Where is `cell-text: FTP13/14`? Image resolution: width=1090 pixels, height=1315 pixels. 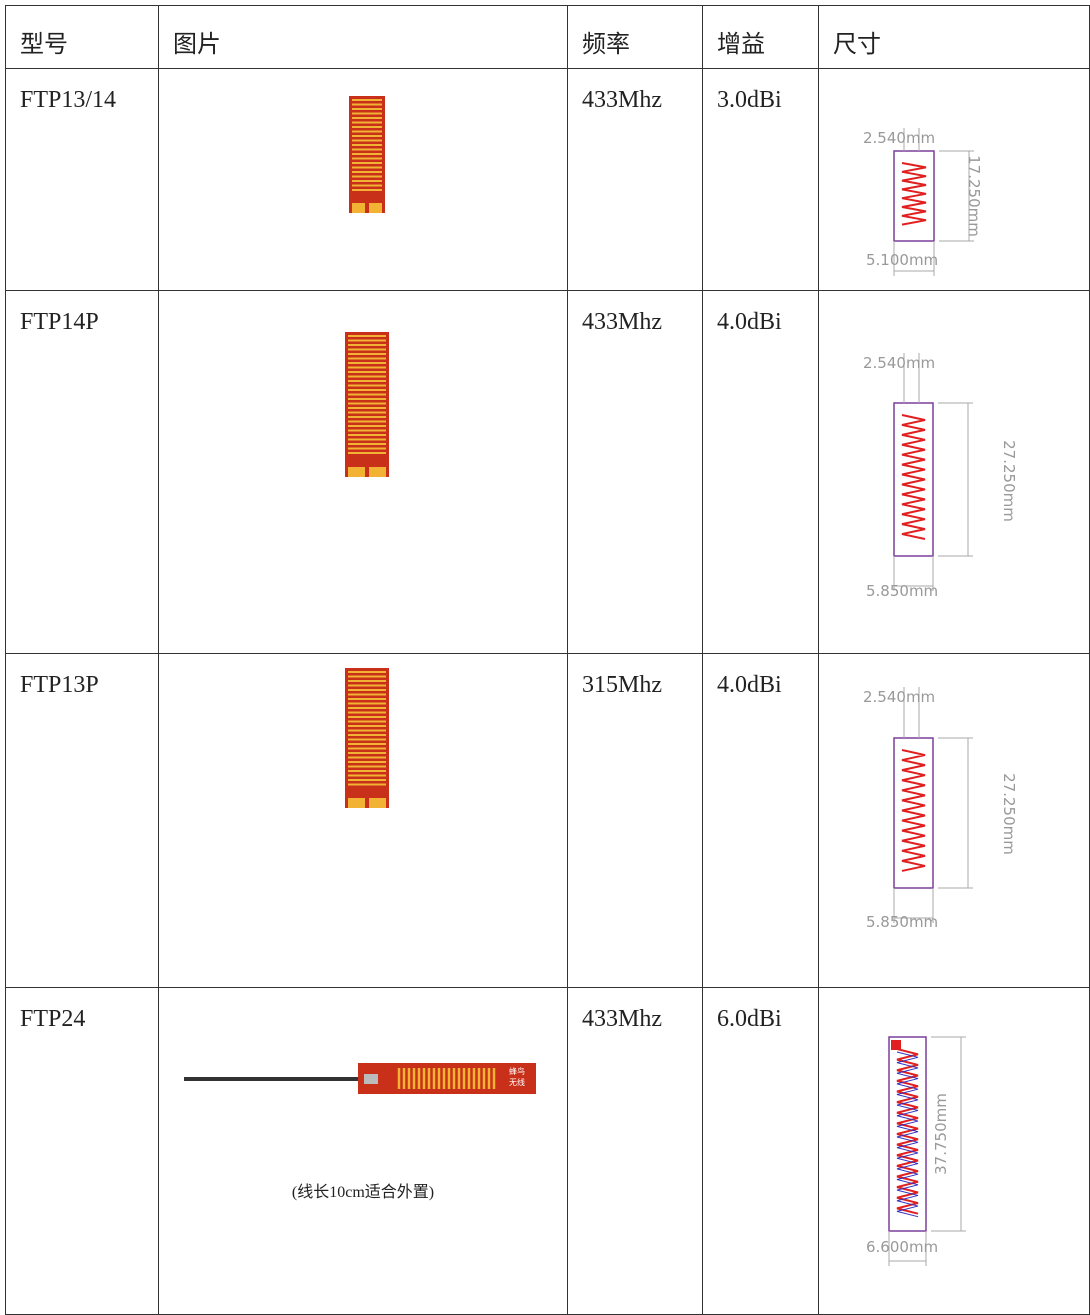 cell-text: FTP13/14 is located at coordinates (68, 100).